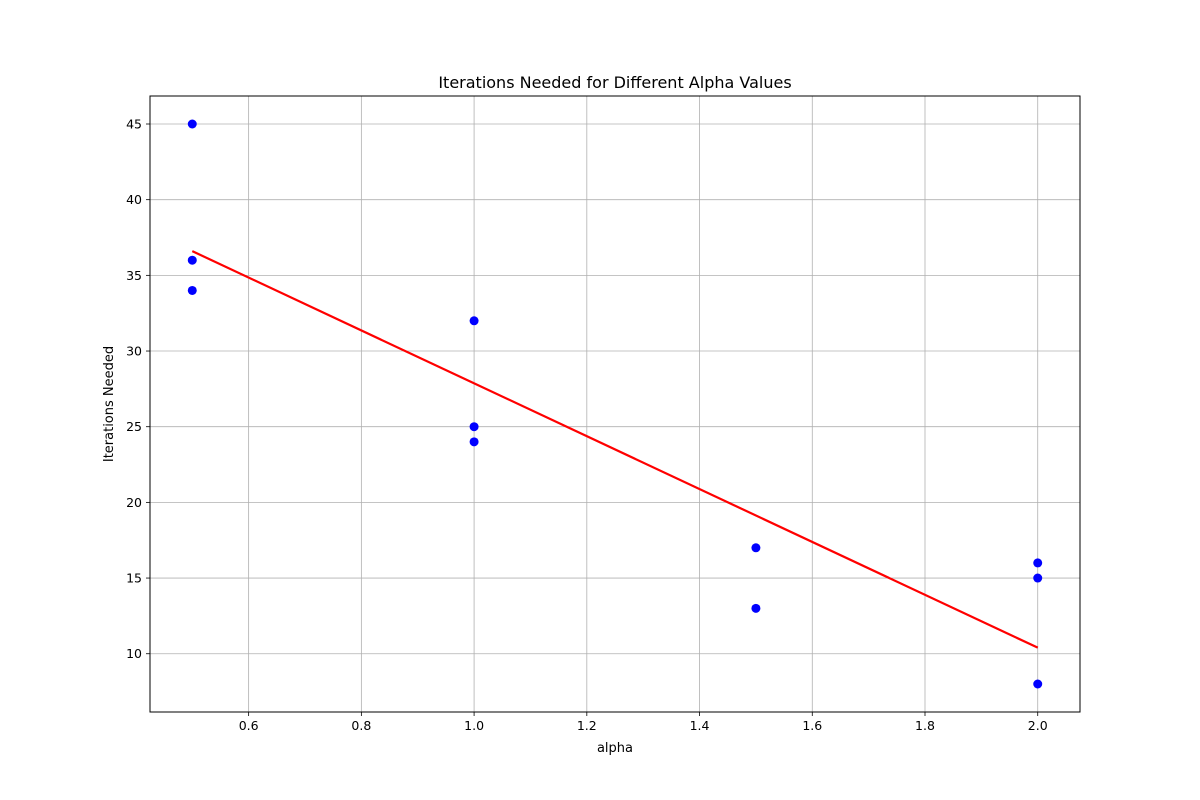  What do you see at coordinates (1038, 725) in the screenshot?
I see `x-tick-label: 2.0` at bounding box center [1038, 725].